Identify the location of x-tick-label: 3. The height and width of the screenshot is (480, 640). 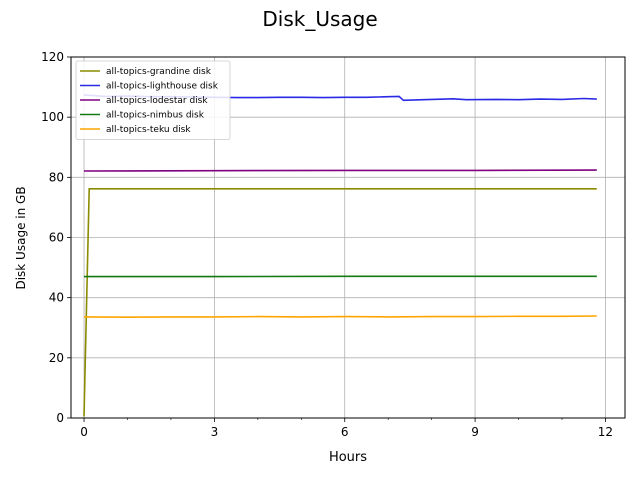
(215, 432).